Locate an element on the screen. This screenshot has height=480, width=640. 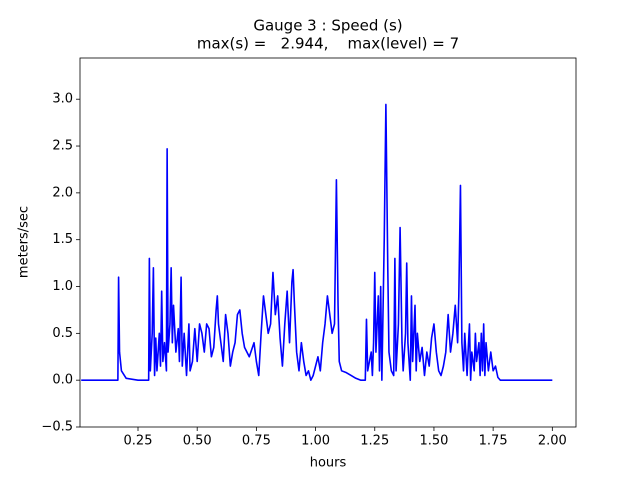
chart-title: Gauge 3 : Speed (s) is located at coordinates (327, 26).